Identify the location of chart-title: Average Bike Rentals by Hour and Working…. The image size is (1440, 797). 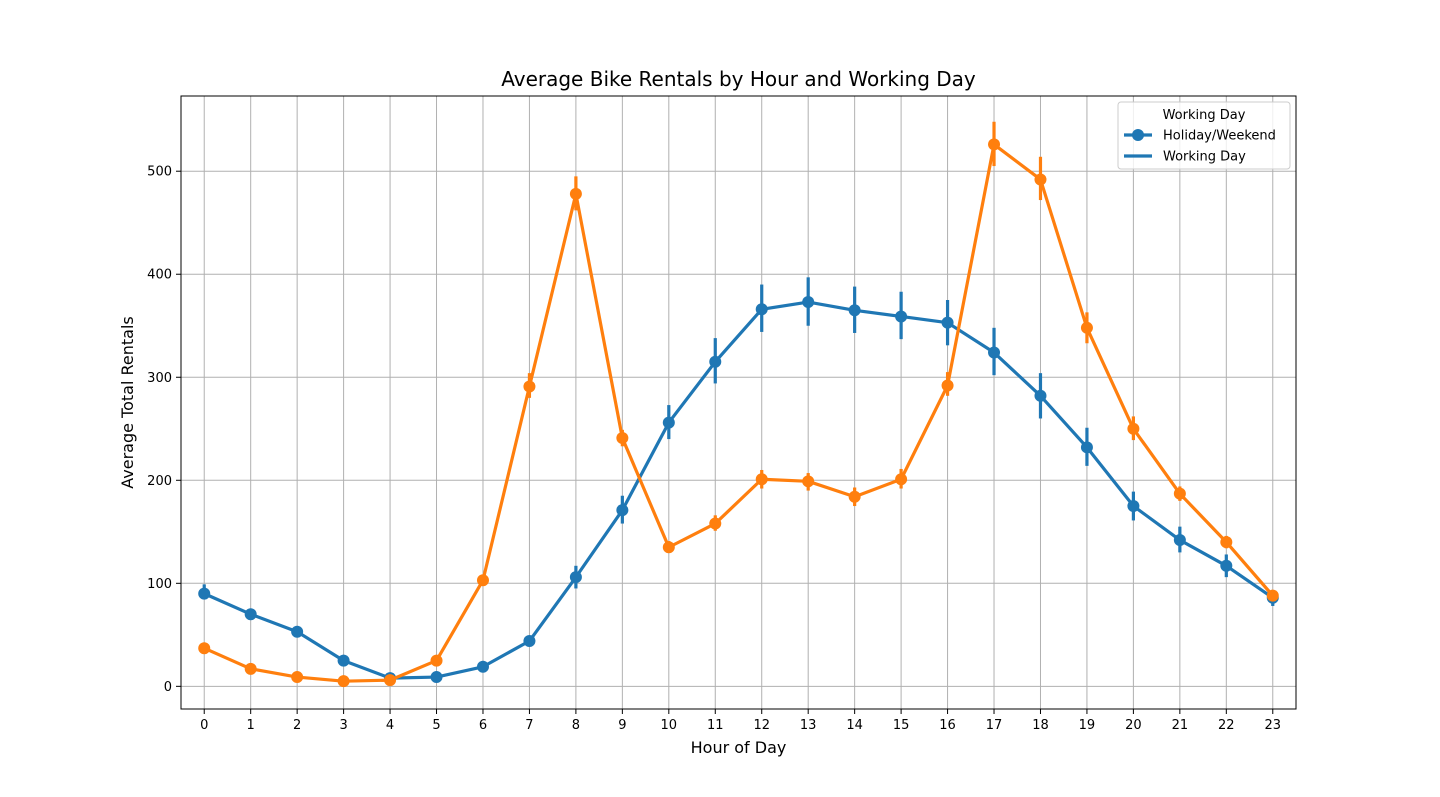
(738, 79).